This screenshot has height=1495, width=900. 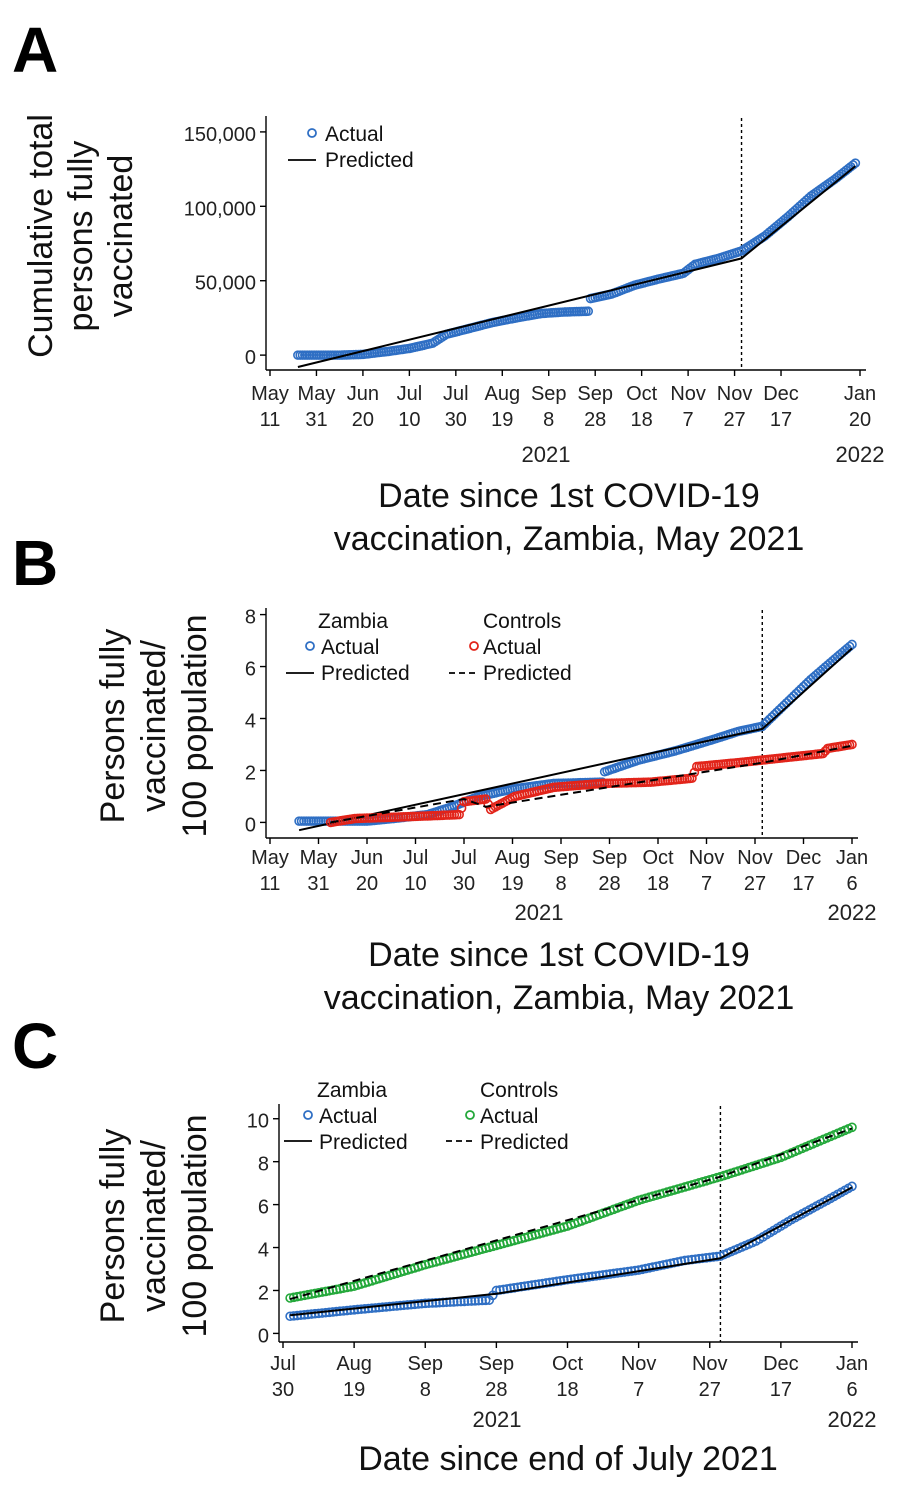 I want to click on x-tick-label: 19, so click(x=512, y=884).